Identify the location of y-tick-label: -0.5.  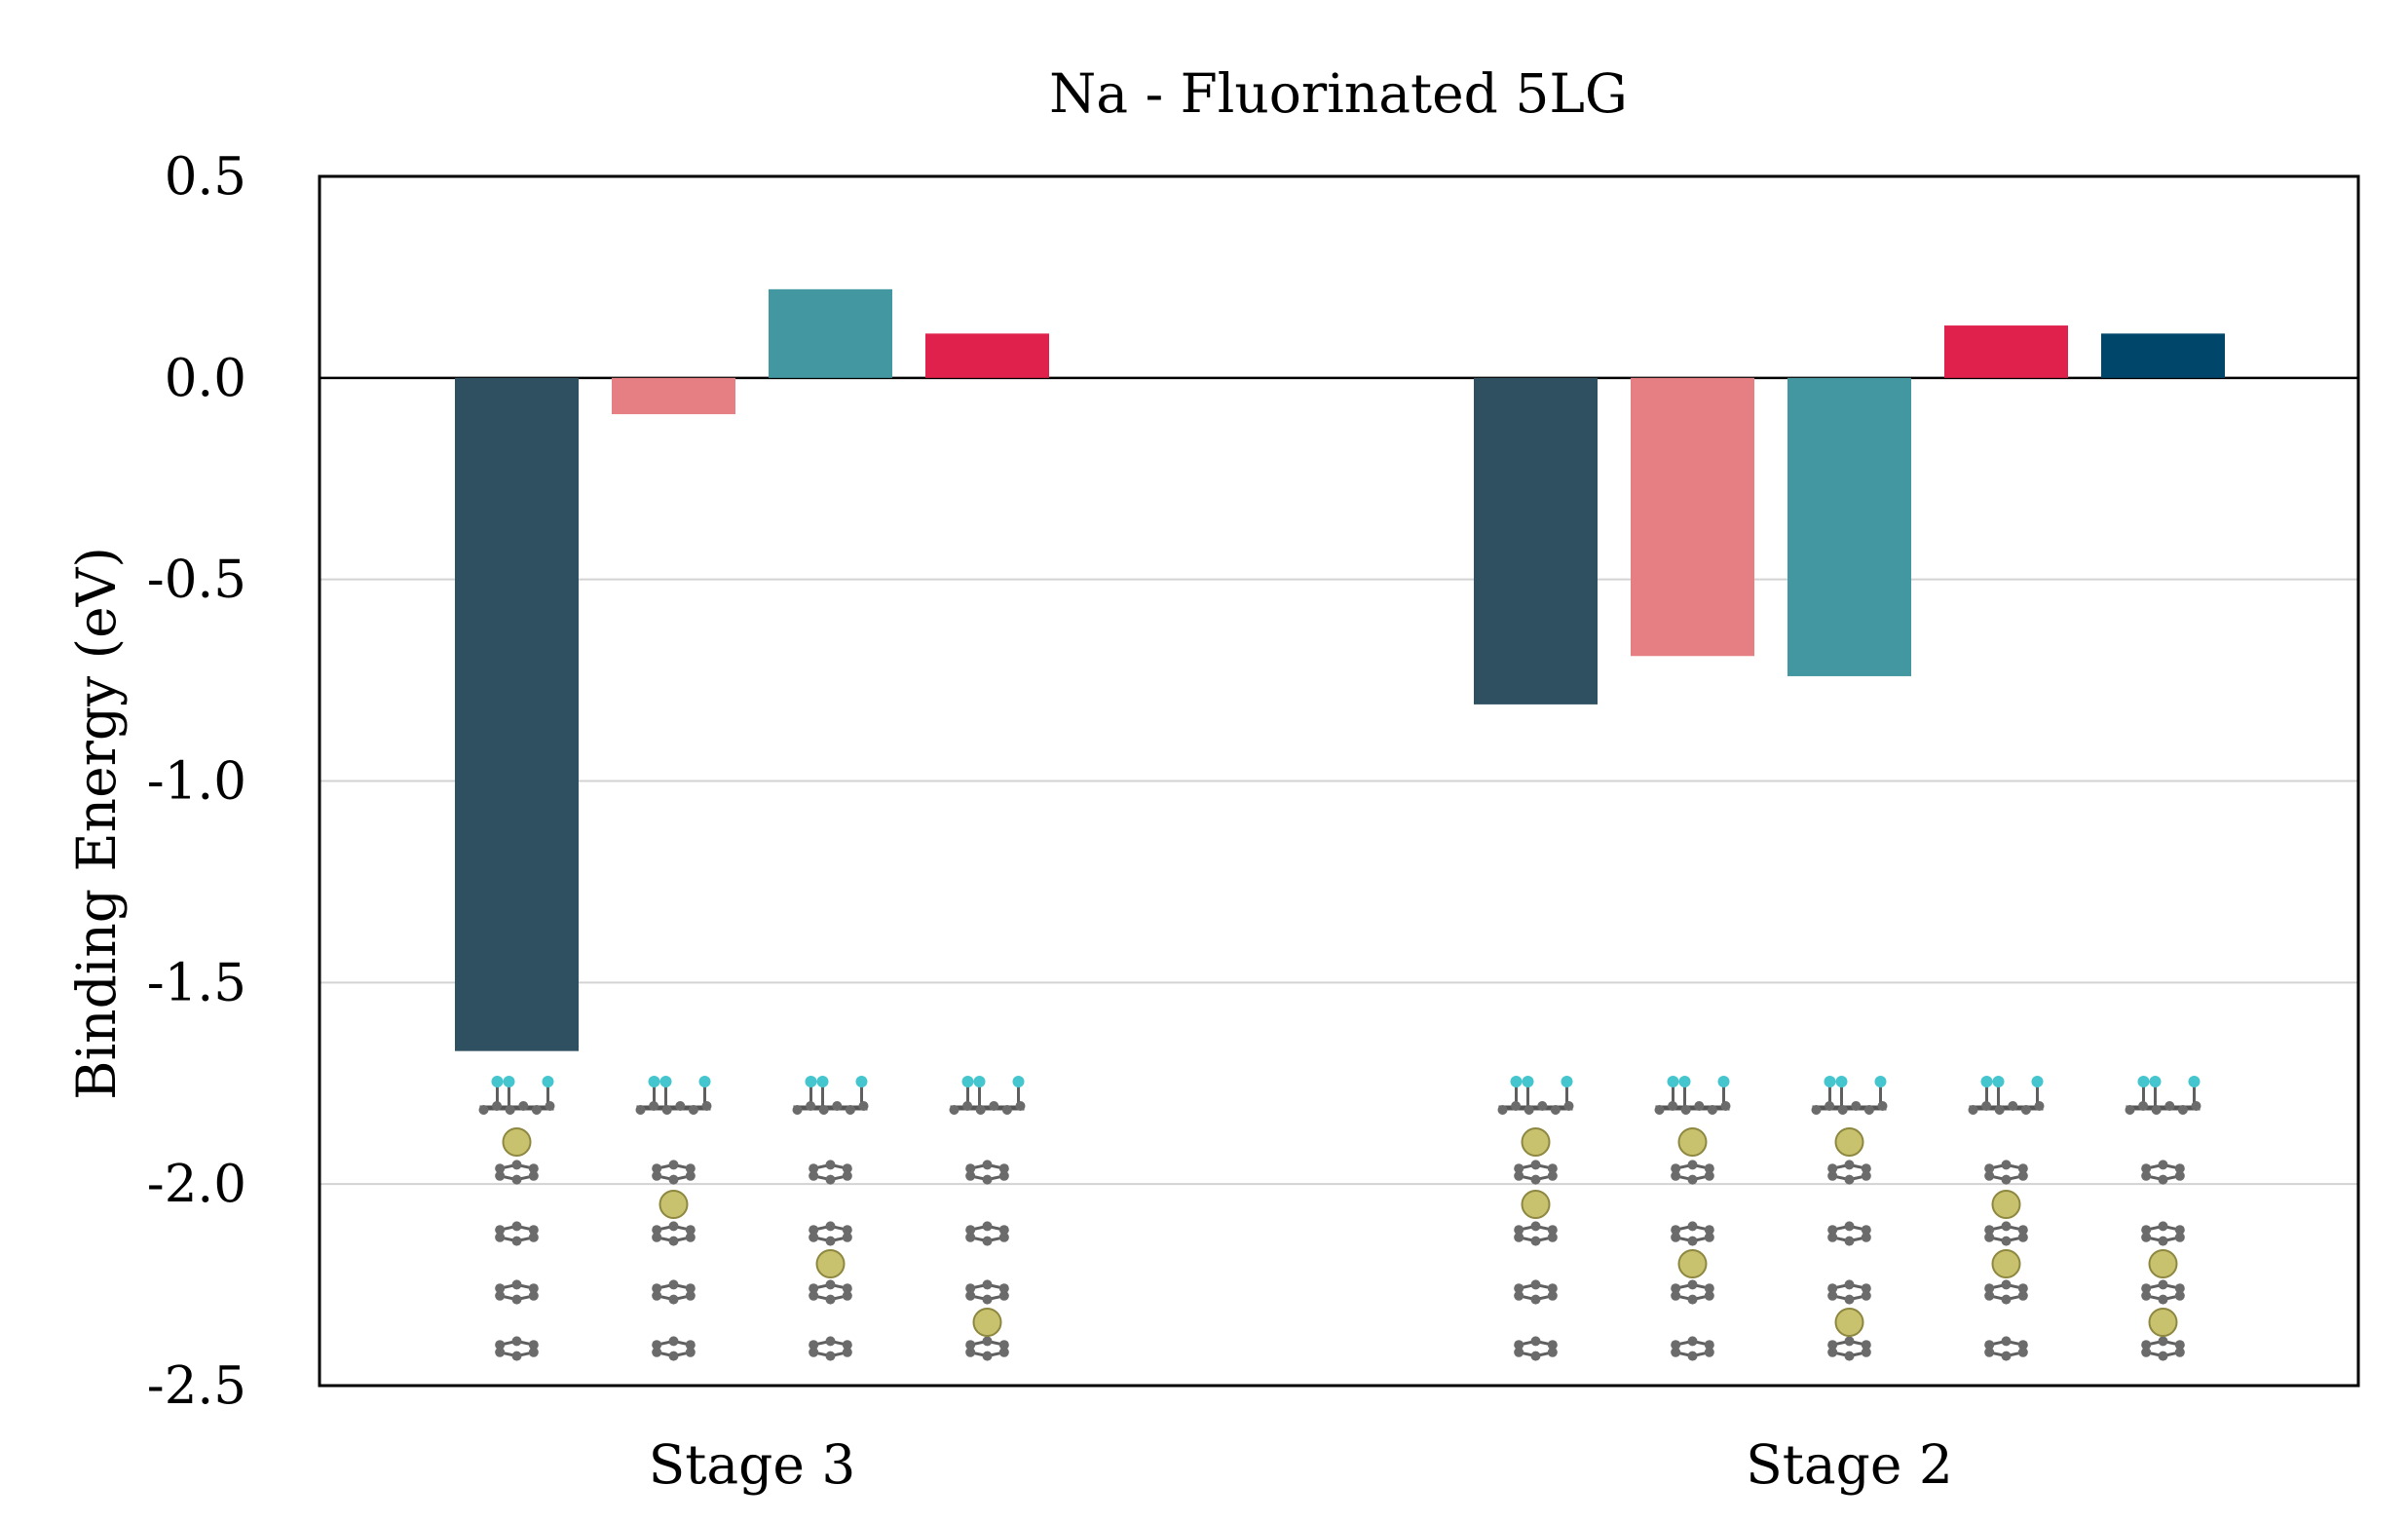
(196, 580).